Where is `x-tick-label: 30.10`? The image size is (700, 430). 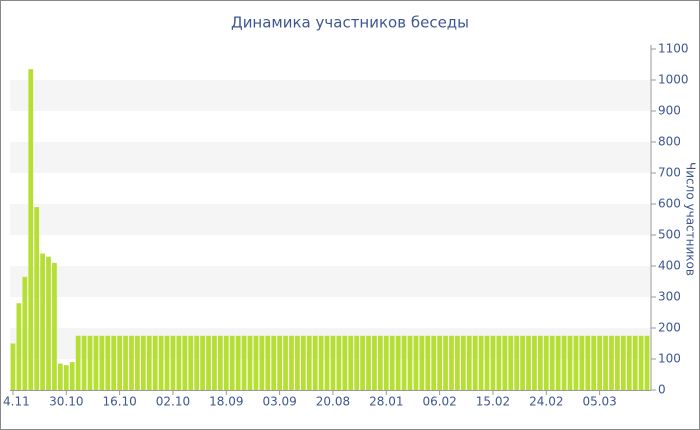
x-tick-label: 30.10 is located at coordinates (66, 402).